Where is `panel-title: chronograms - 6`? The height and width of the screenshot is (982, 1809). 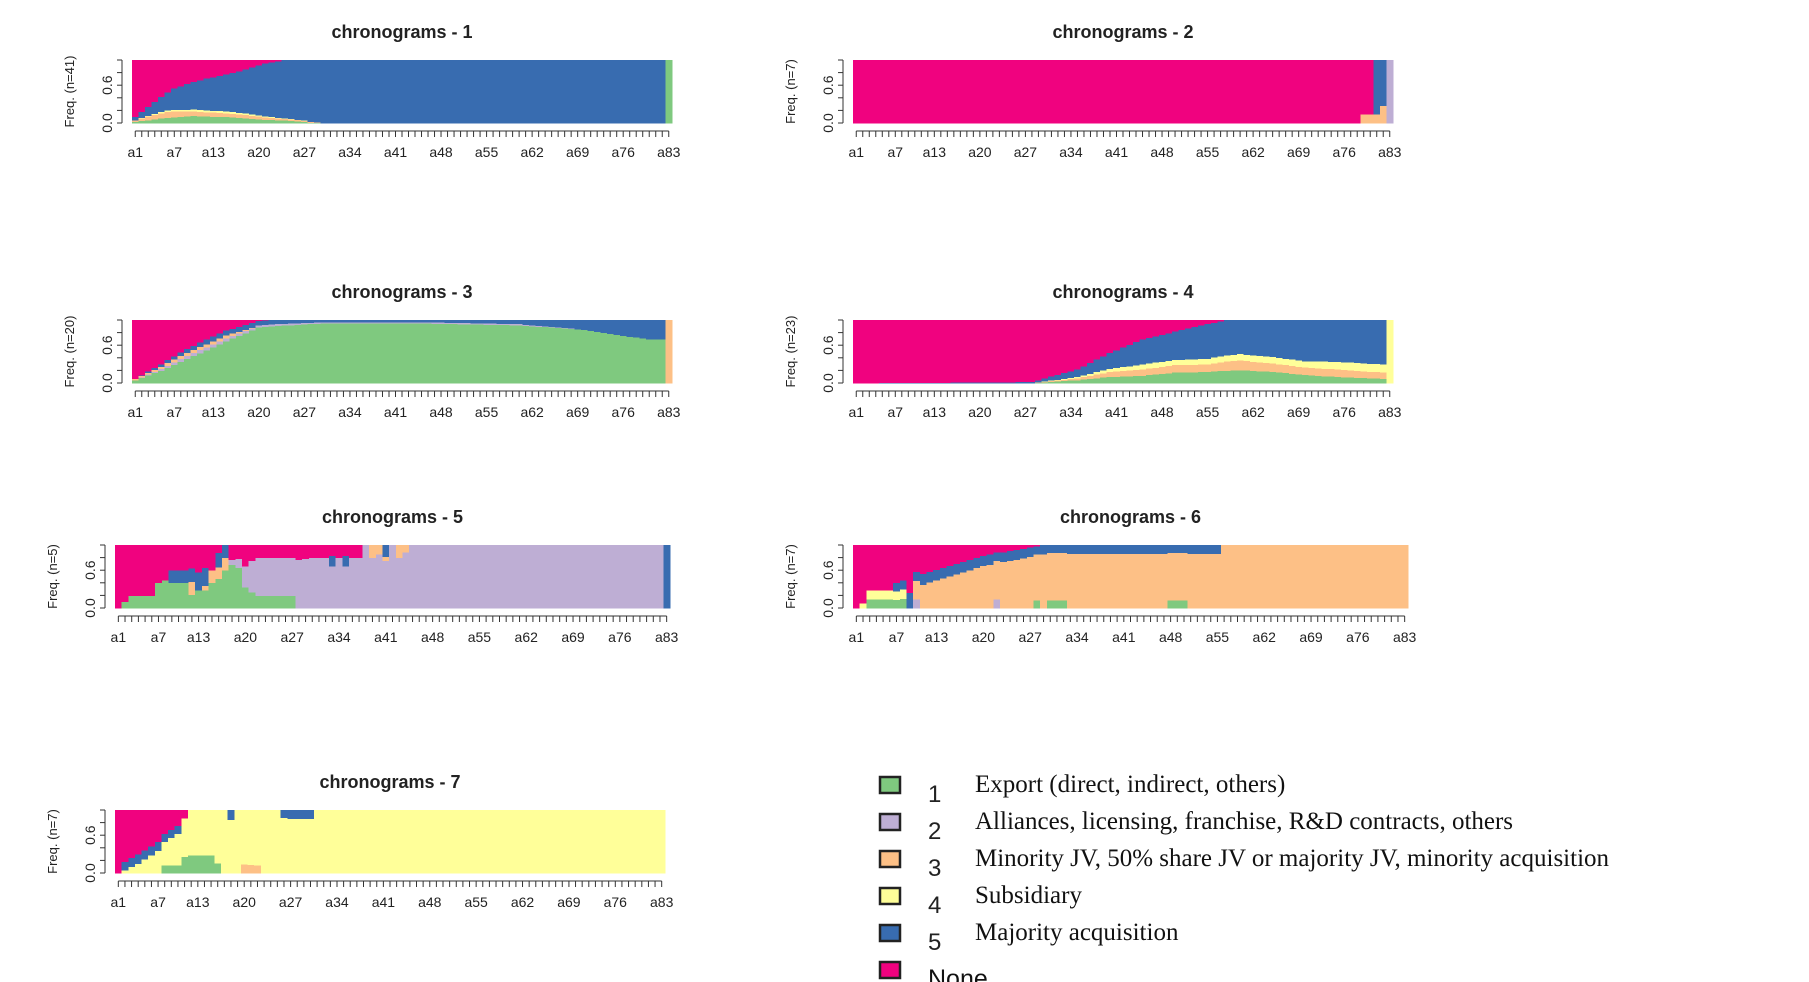 panel-title: chronograms - 6 is located at coordinates (1130, 517).